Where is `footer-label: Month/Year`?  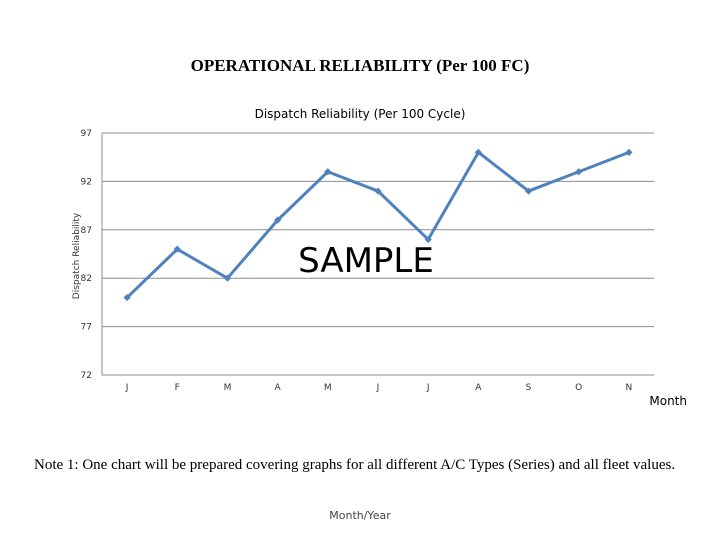 footer-label: Month/Year is located at coordinates (360, 515).